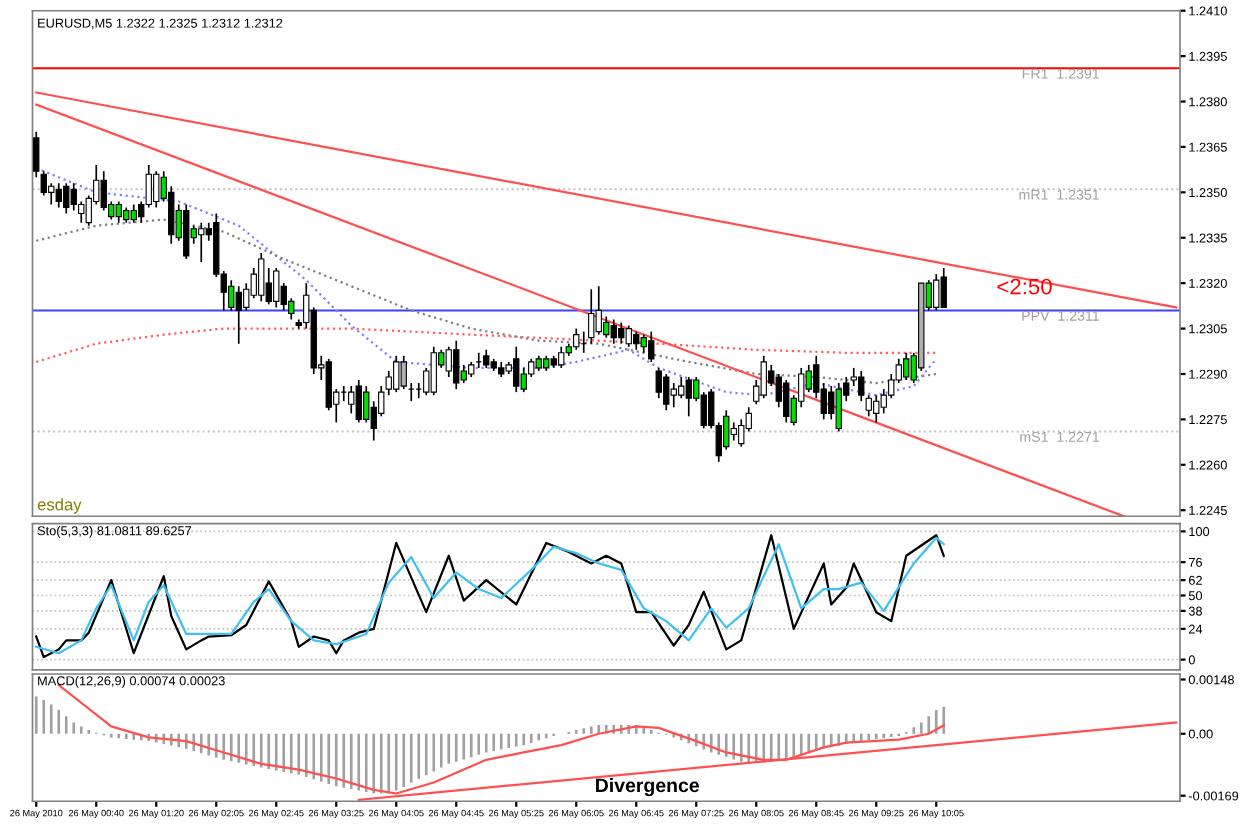 The image size is (1250, 826). What do you see at coordinates (486, 345) in the screenshot?
I see `line-series` at bounding box center [486, 345].